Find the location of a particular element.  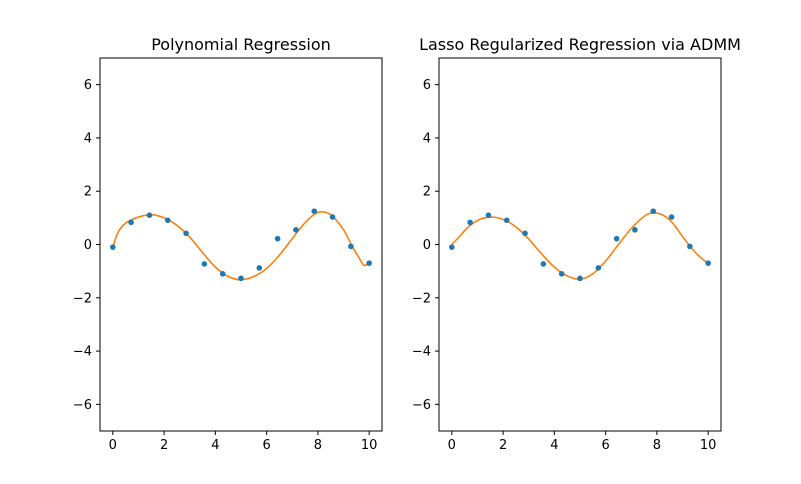

chart-title: Polynomial Regression is located at coordinates (241, 44).